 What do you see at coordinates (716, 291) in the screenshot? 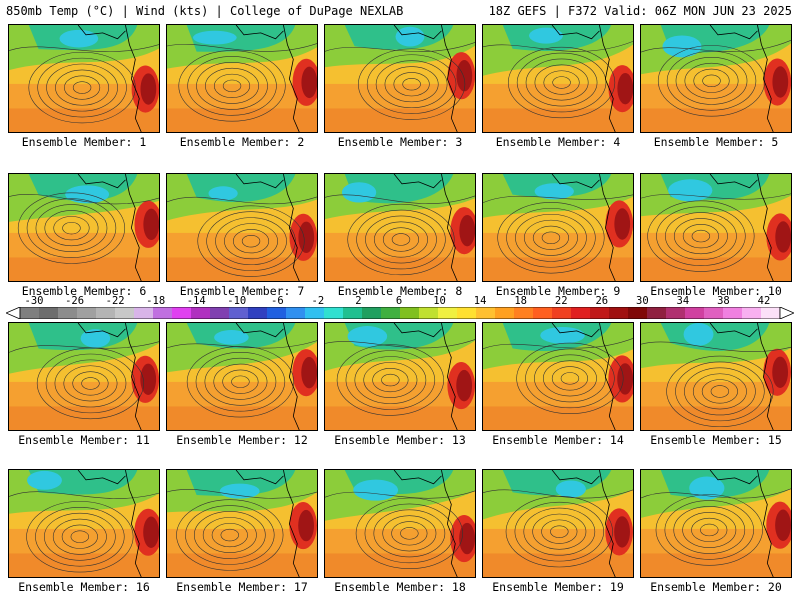
I see `ensemble-member-label: Ensemble Member: 10` at bounding box center [716, 291].